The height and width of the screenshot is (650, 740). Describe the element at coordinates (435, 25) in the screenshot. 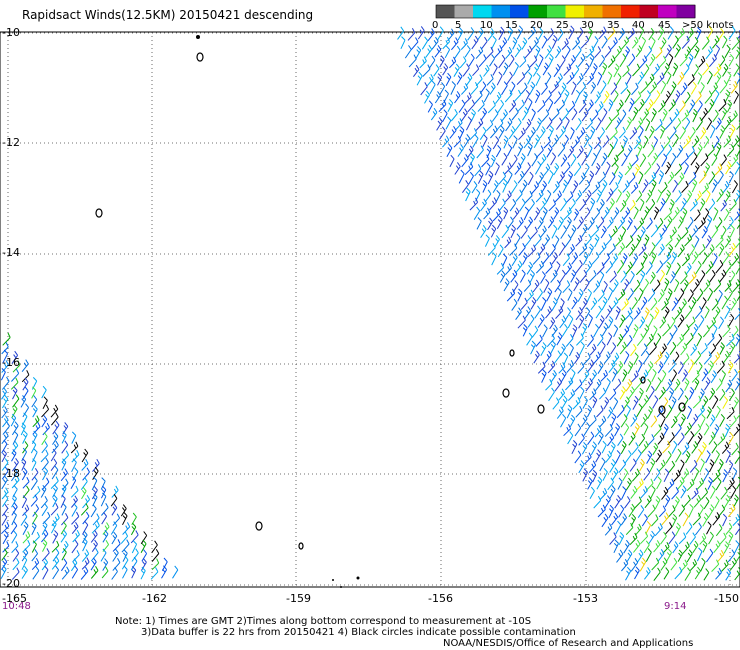

I see `scale-tick-label: 0` at that location.